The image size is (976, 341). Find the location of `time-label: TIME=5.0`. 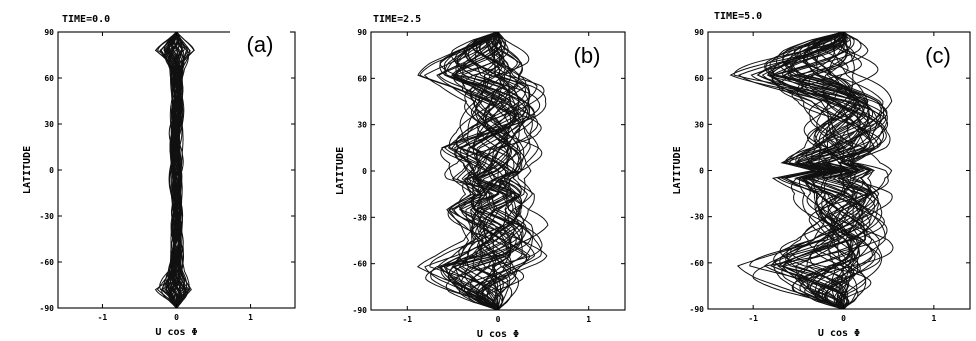

time-label: TIME=5.0 is located at coordinates (738, 16).